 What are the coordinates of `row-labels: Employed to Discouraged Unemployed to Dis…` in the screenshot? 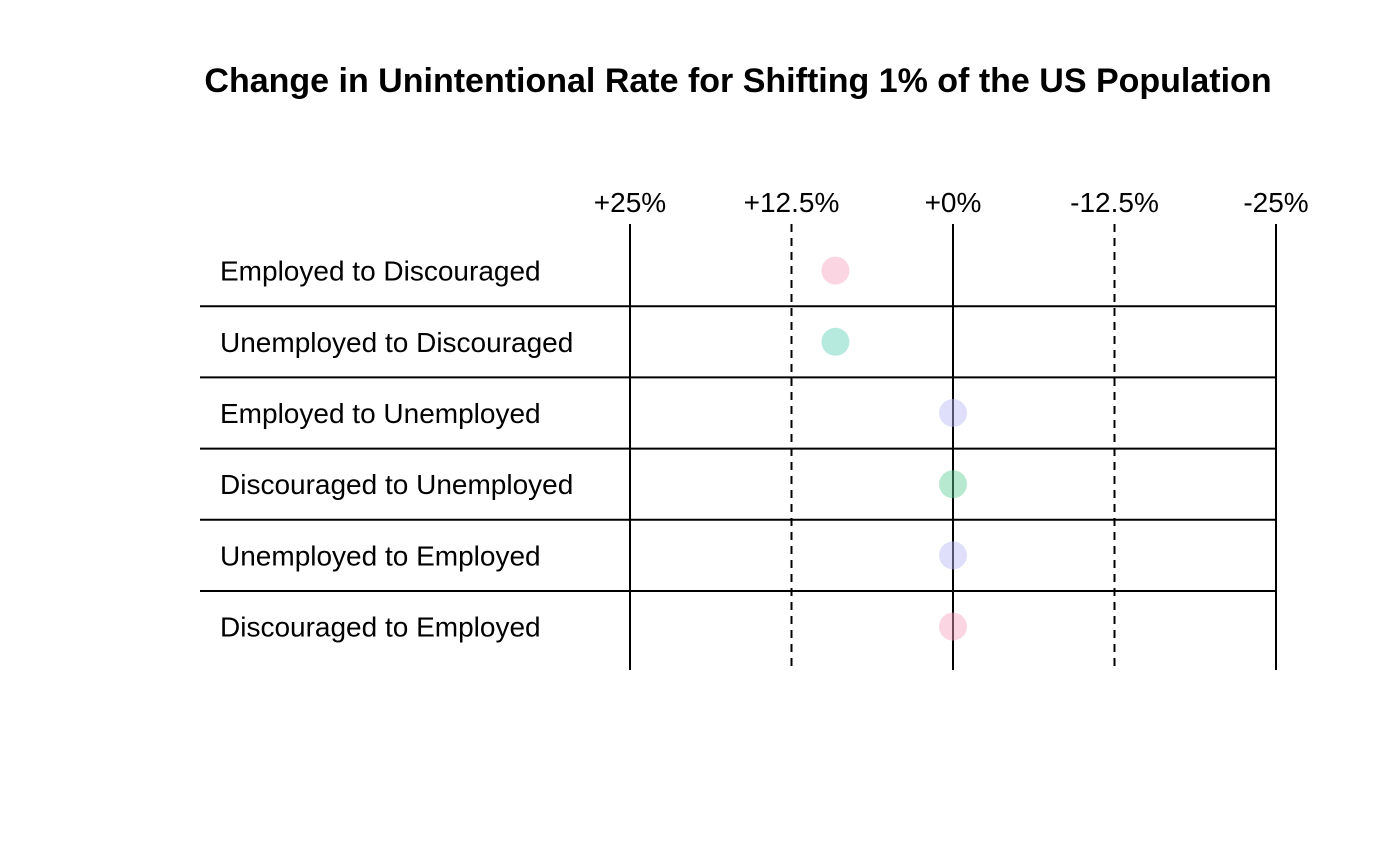 It's located at (396, 449).